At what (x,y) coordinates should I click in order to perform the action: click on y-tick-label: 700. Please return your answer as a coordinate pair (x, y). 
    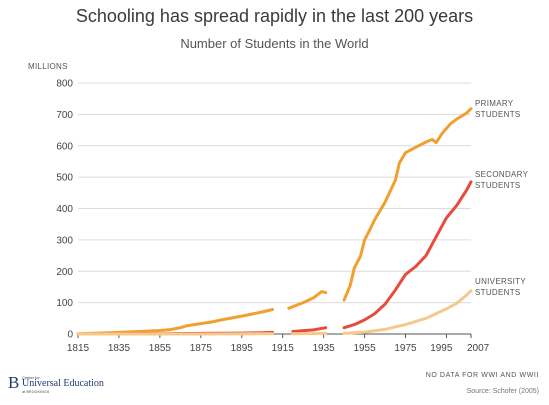
    Looking at the image, I should click on (64, 115).